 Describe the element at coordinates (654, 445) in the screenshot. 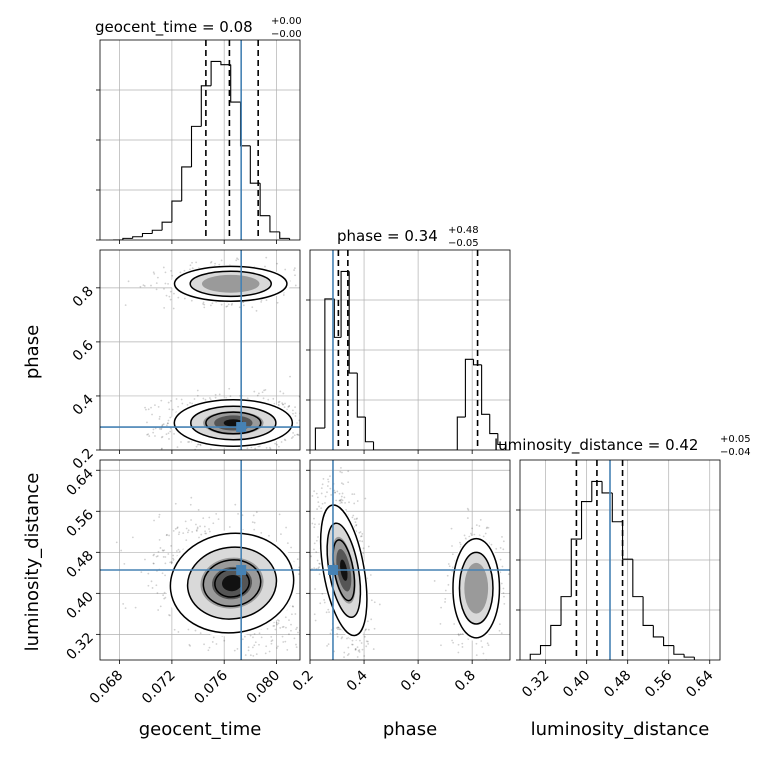

I see `title-luminosity-distance-eq: =` at that location.